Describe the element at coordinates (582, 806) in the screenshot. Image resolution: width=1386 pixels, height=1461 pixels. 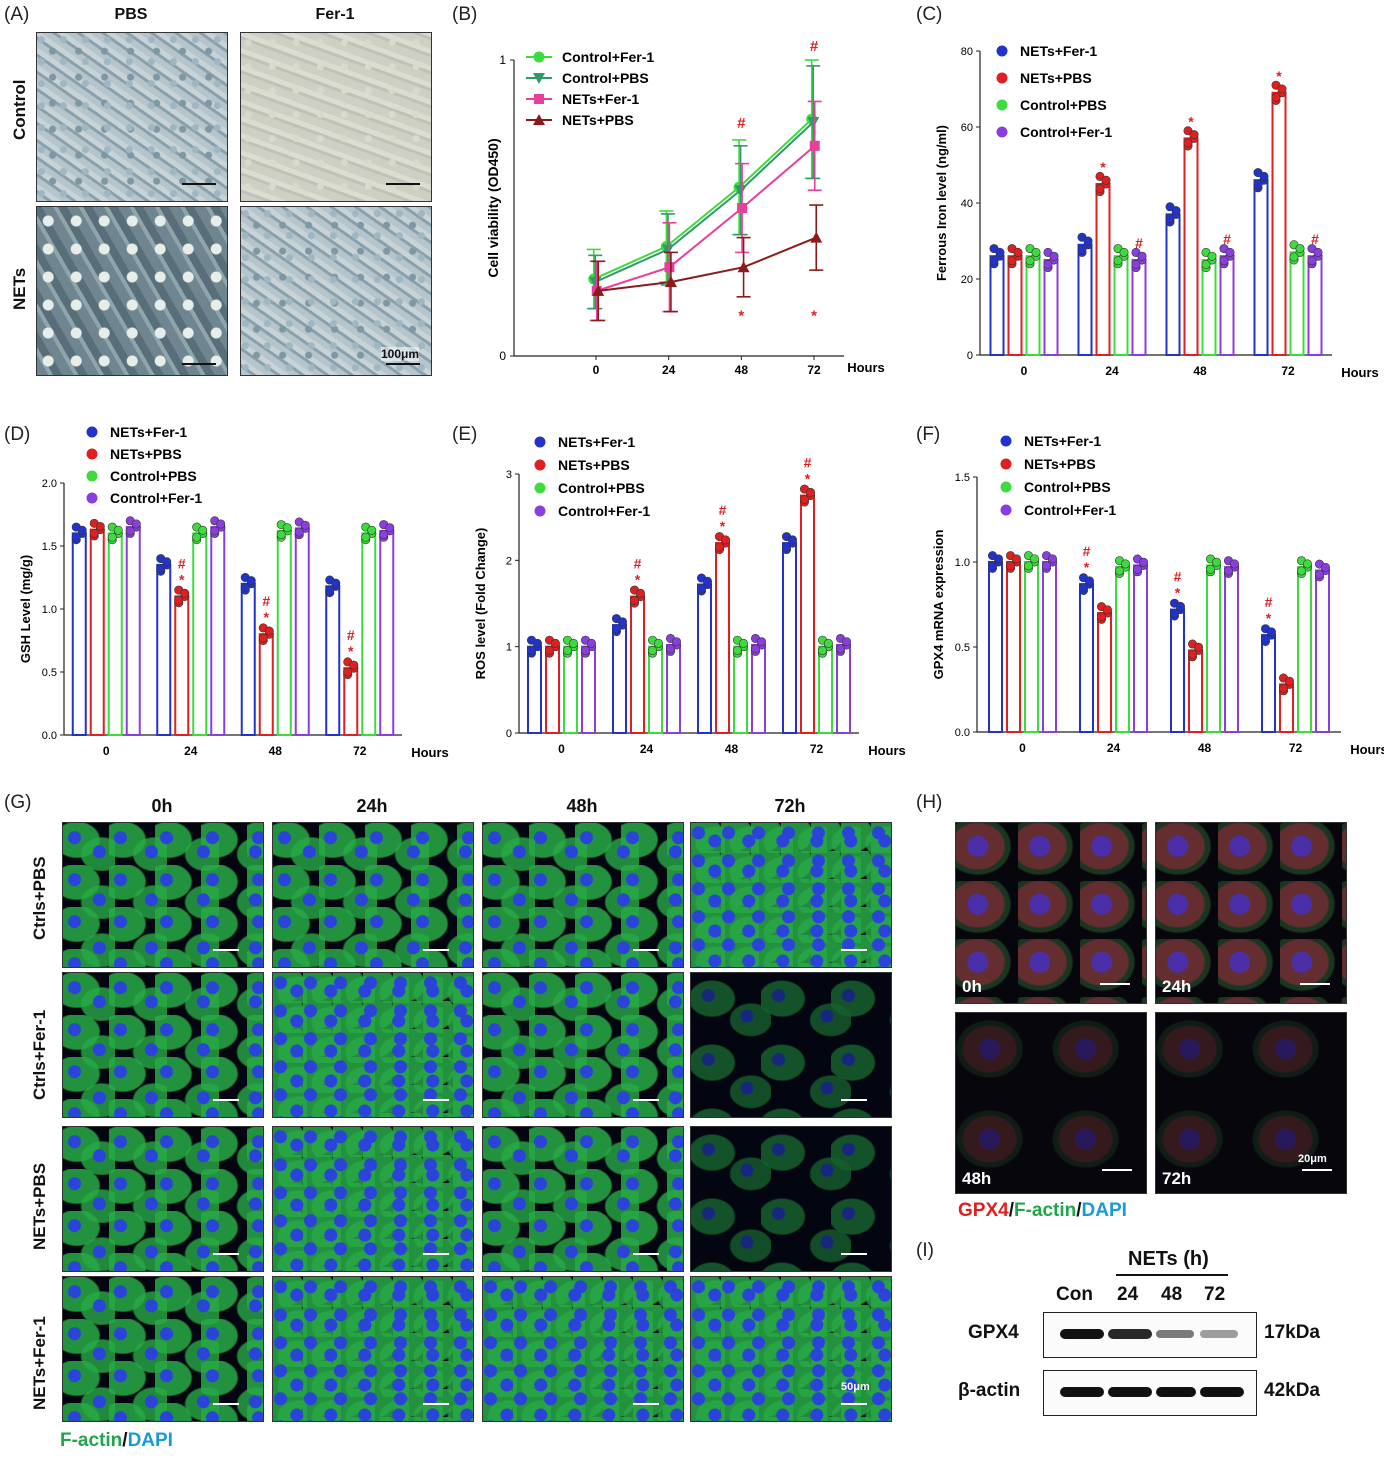
I see `panel-g-col-48h: 48h` at that location.